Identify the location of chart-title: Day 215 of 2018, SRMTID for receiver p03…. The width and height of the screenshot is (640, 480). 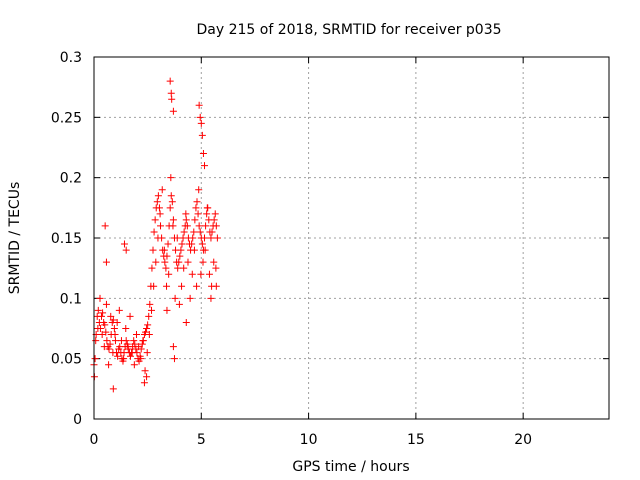
(348, 30).